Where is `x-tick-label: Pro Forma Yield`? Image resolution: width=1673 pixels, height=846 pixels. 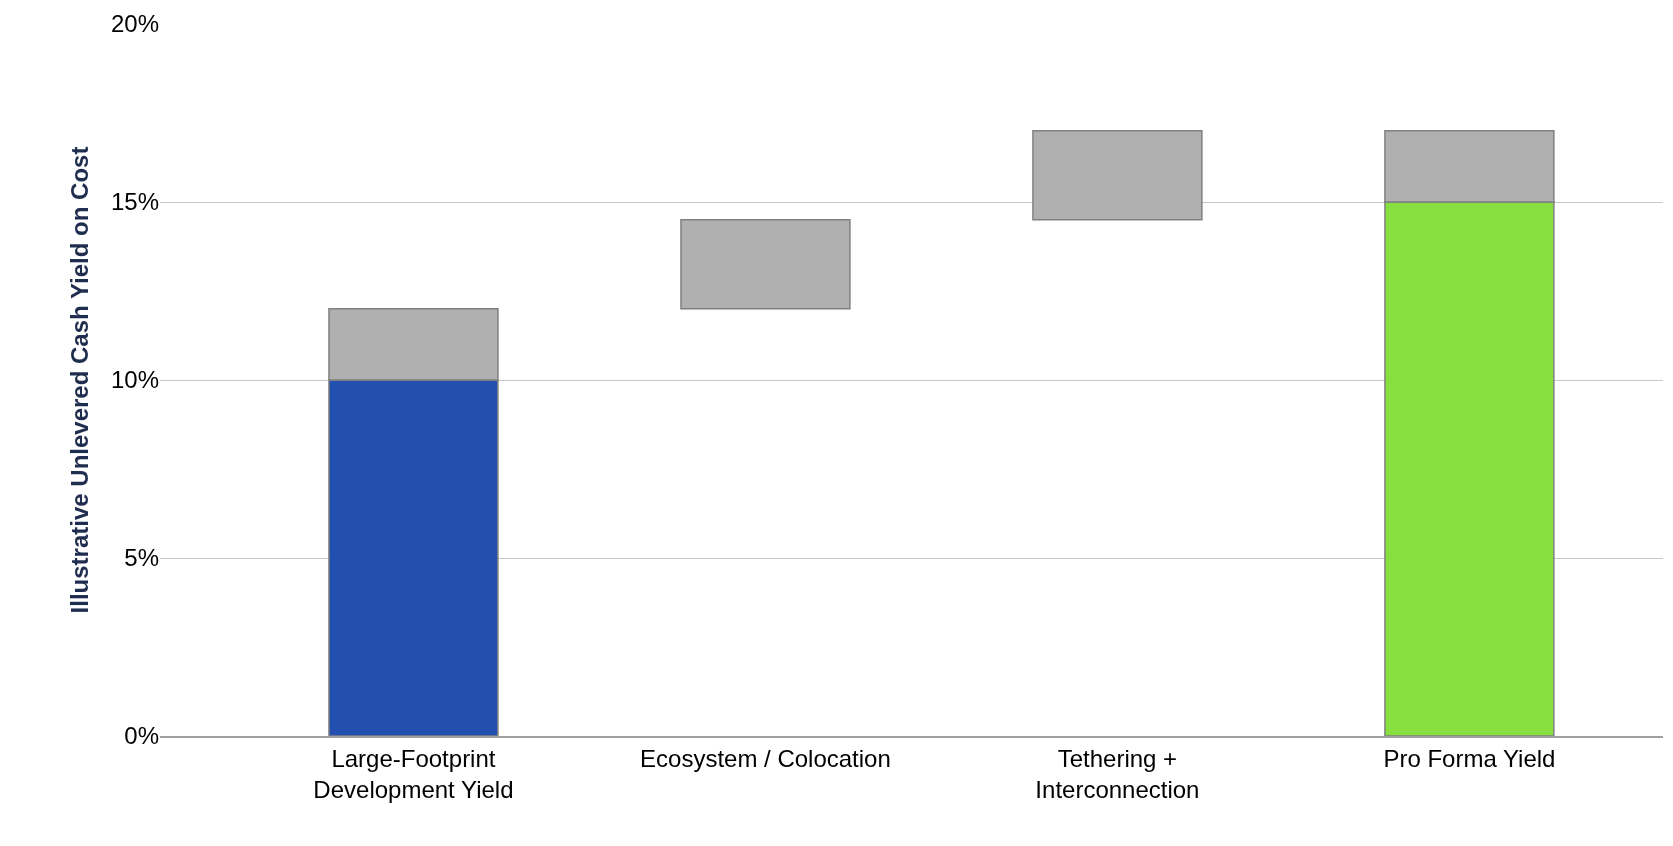
x-tick-label: Pro Forma Yield is located at coordinates (1469, 758).